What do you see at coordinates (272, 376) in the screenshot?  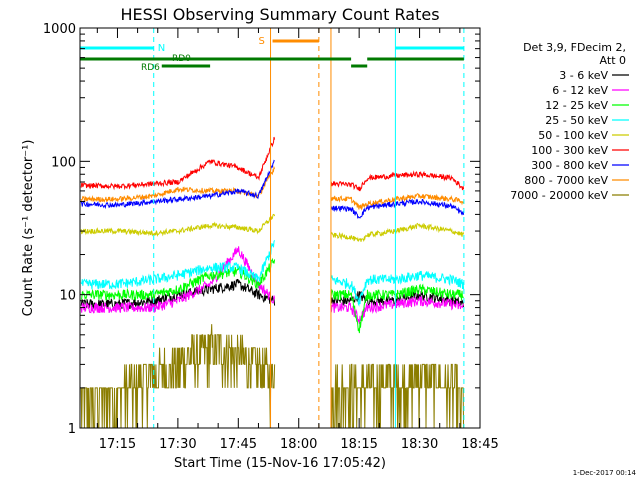 I see `series-line-7000-20000-kev` at bounding box center [272, 376].